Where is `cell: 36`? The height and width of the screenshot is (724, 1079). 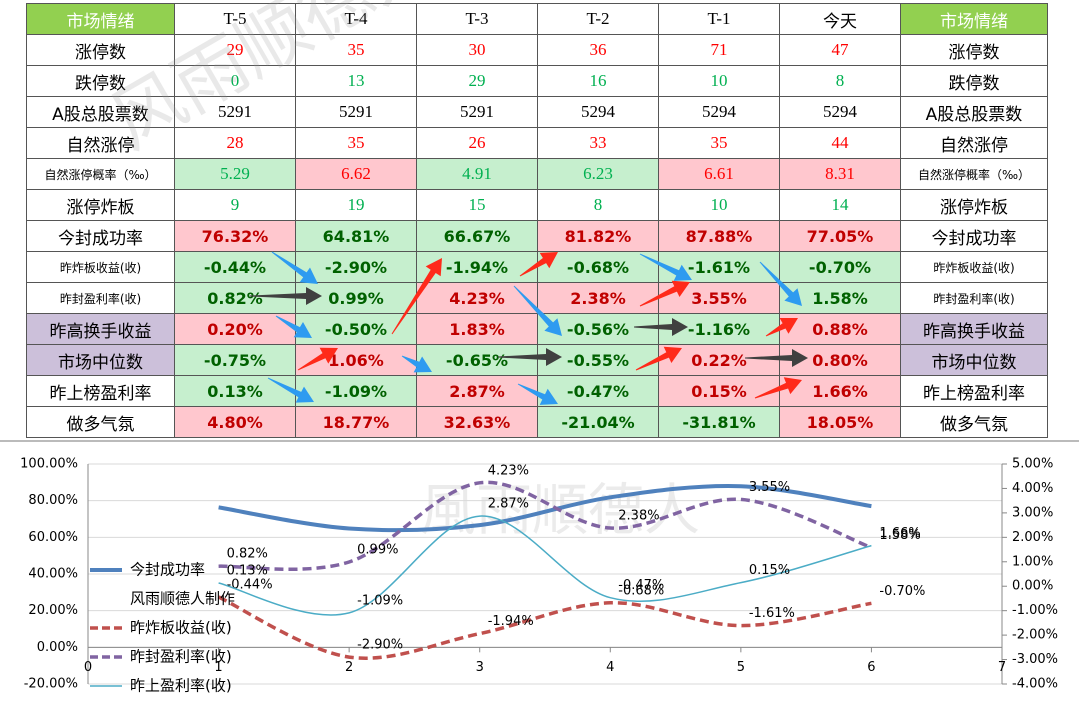
cell: 36 is located at coordinates (598, 50).